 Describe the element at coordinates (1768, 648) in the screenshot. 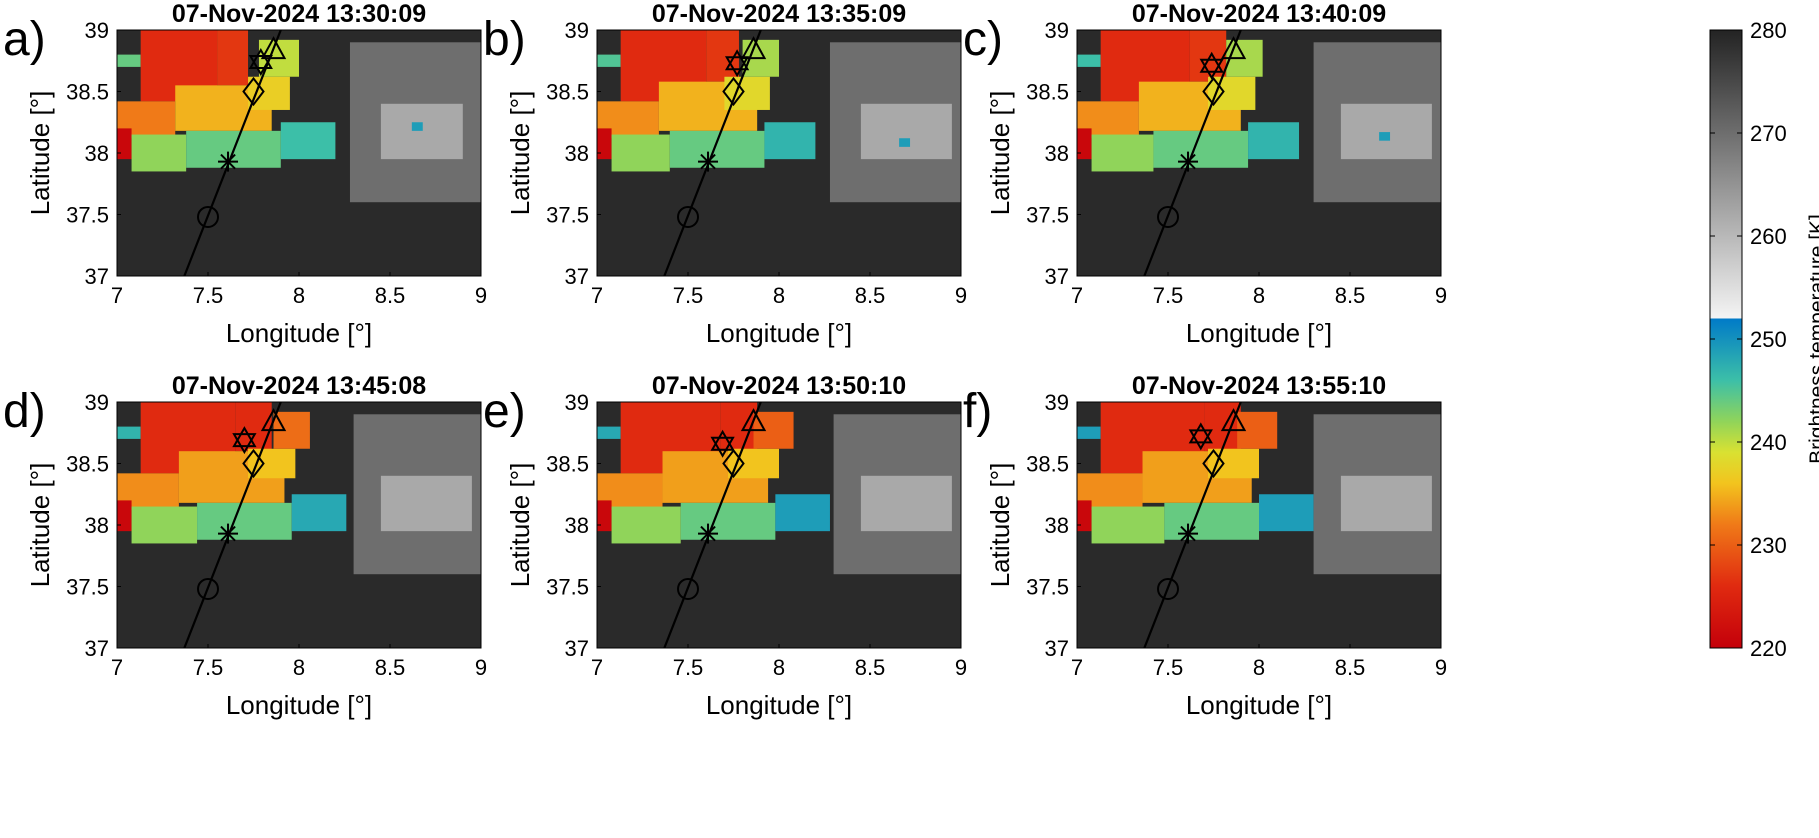

I see `colorbar-tick-label: 220` at that location.